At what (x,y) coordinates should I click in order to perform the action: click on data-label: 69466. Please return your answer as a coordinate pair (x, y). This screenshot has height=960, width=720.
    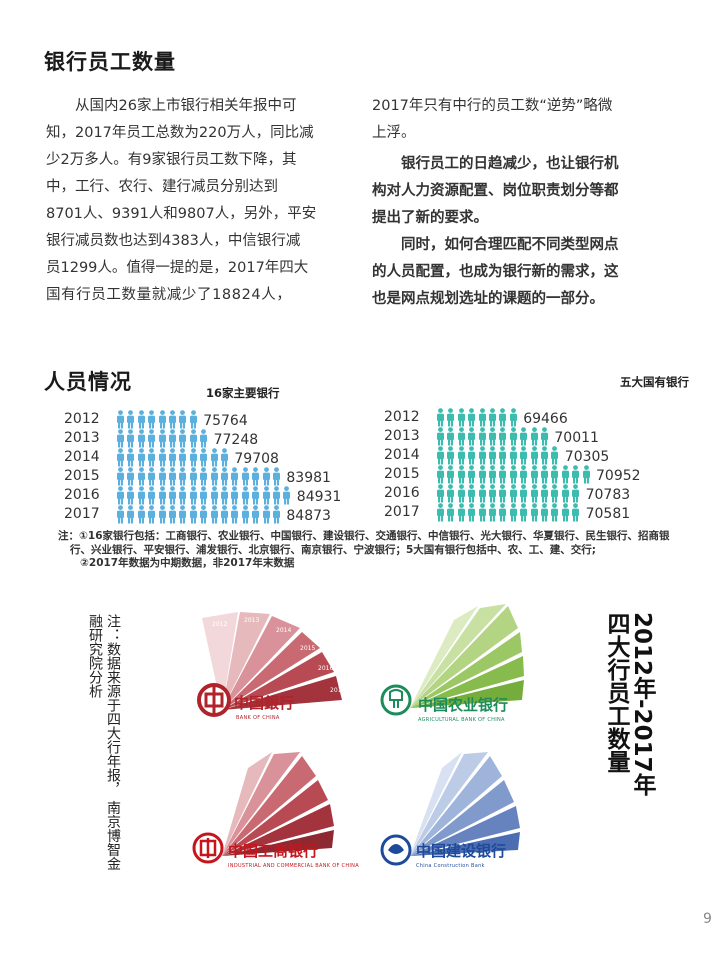
    Looking at the image, I should click on (545, 419).